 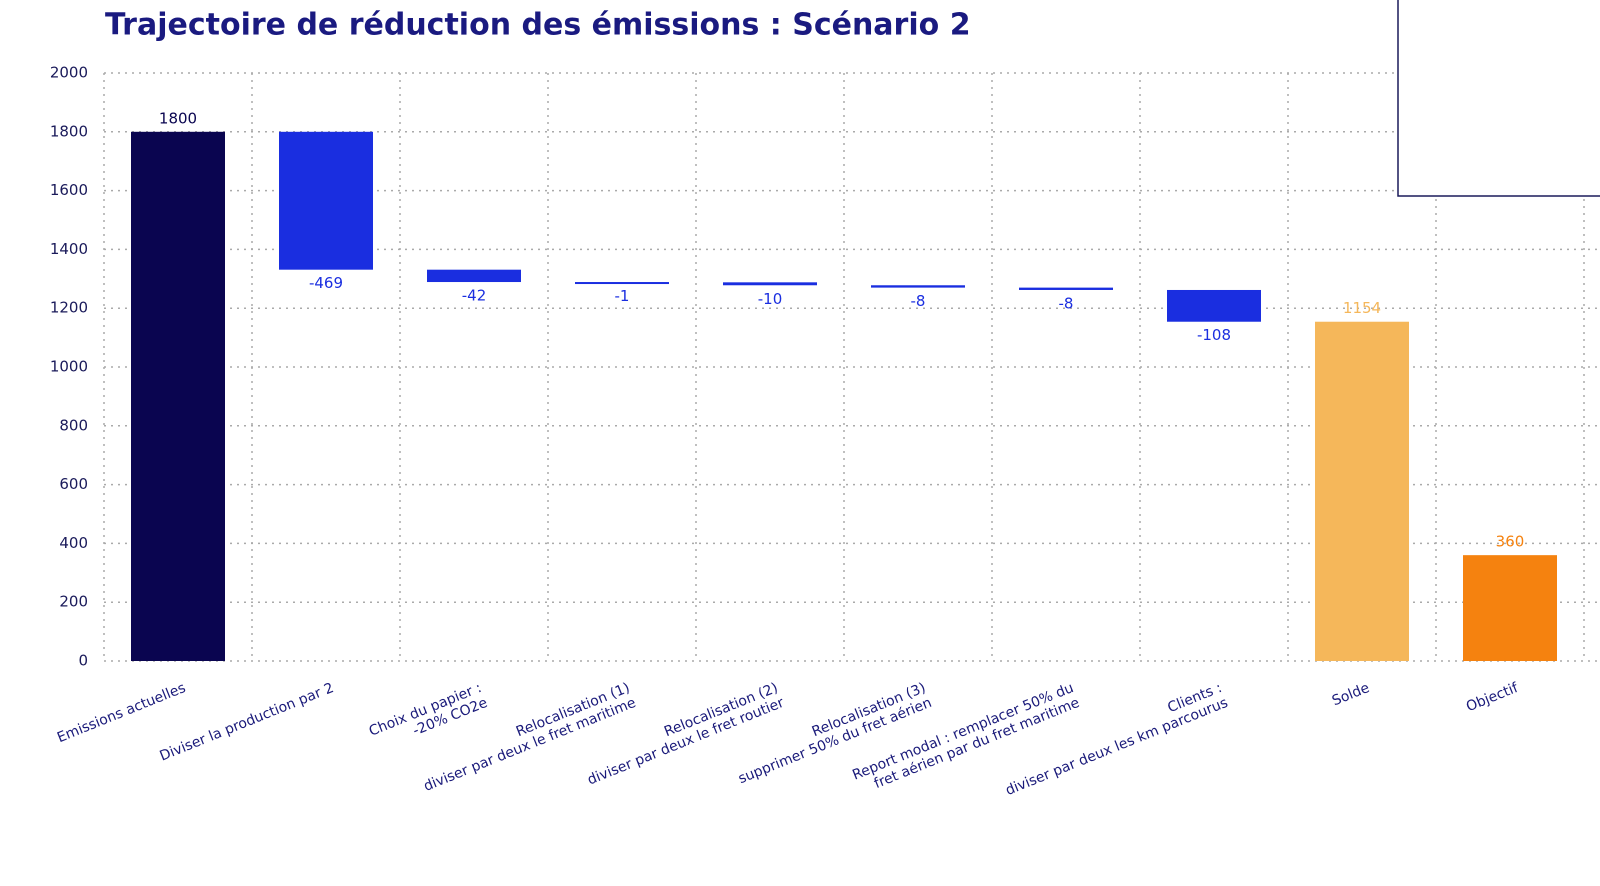 What do you see at coordinates (1510, 542) in the screenshot?
I see `value-label: 360` at bounding box center [1510, 542].